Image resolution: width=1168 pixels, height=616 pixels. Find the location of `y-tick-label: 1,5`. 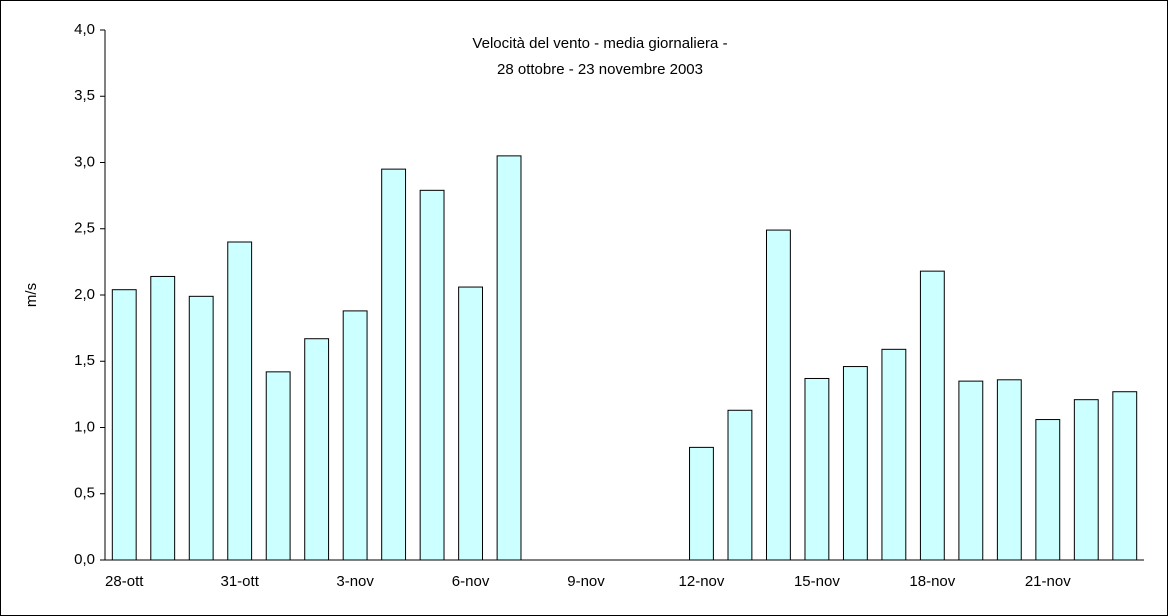

y-tick-label: 1,5 is located at coordinates (84, 360).